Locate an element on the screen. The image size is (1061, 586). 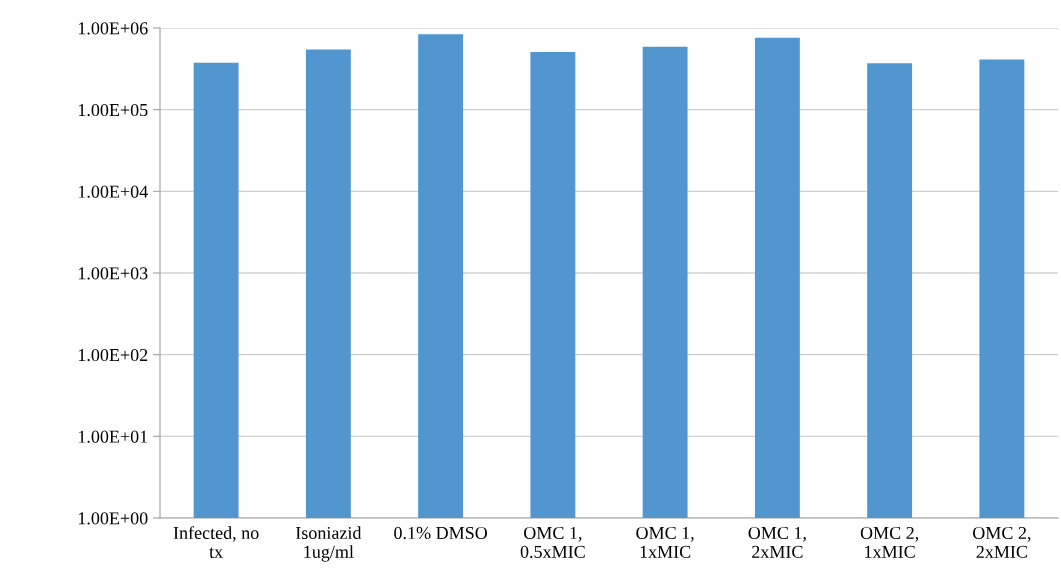
x-tick-label: OMC 1, 2xMIC is located at coordinates (777, 542).